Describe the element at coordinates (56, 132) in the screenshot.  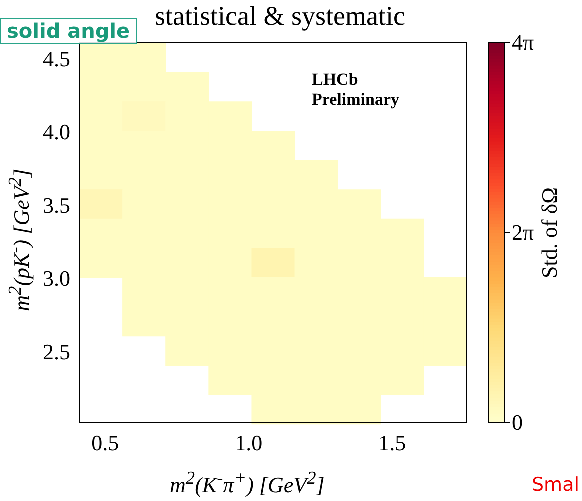
I see `y-tick-label: 4.0` at that location.